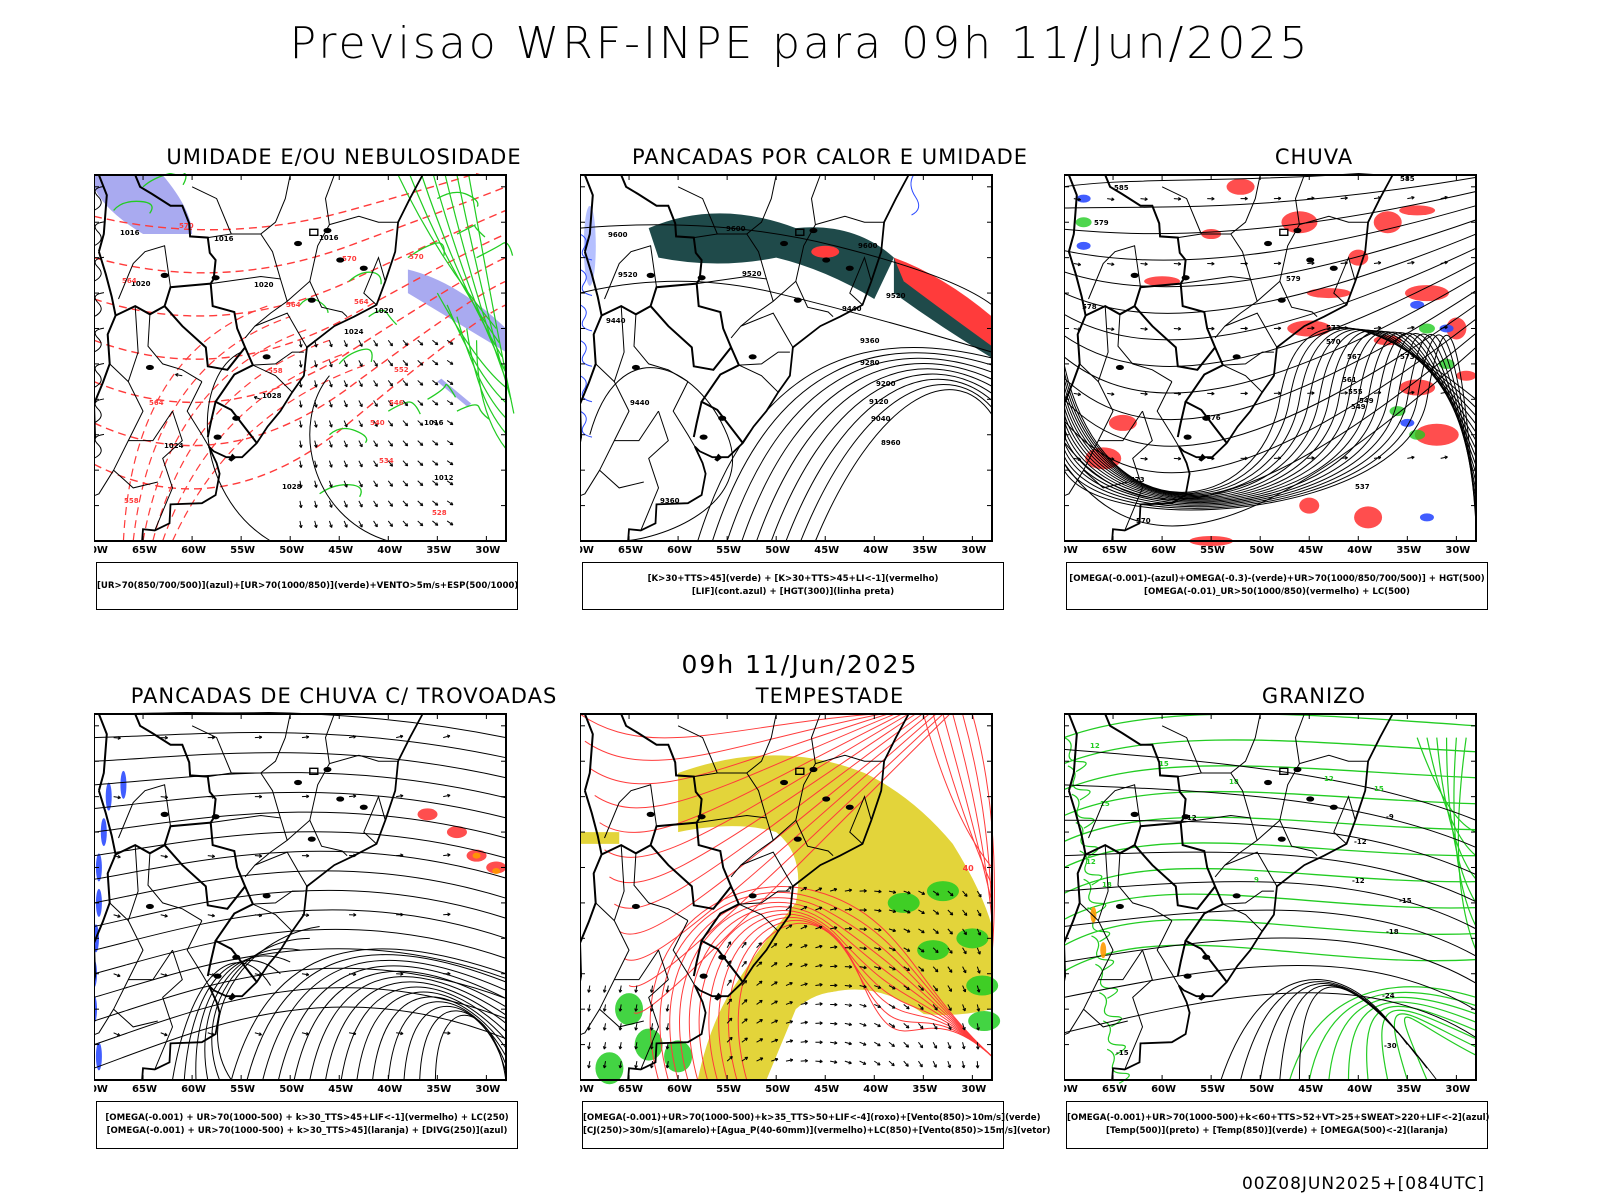 The image size is (1600, 1200). What do you see at coordinates (849, 807) in the screenshot?
I see `lake` at bounding box center [849, 807].